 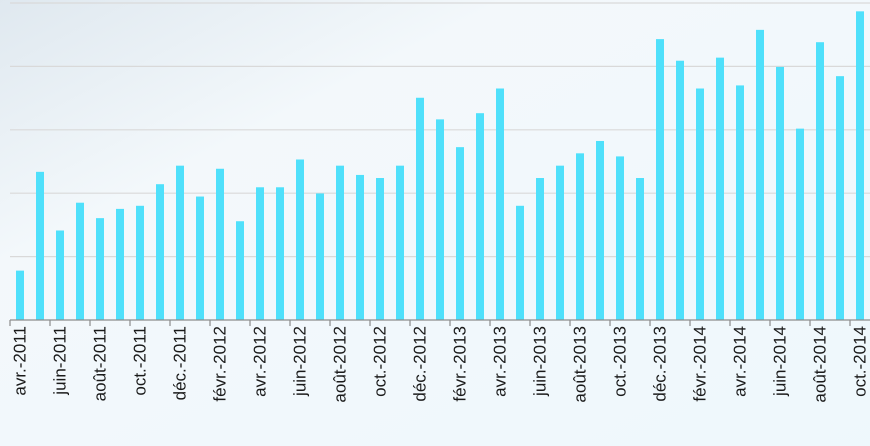 What do you see at coordinates (740, 361) in the screenshot?
I see `x-tick-label: avr.-2014` at bounding box center [740, 361].